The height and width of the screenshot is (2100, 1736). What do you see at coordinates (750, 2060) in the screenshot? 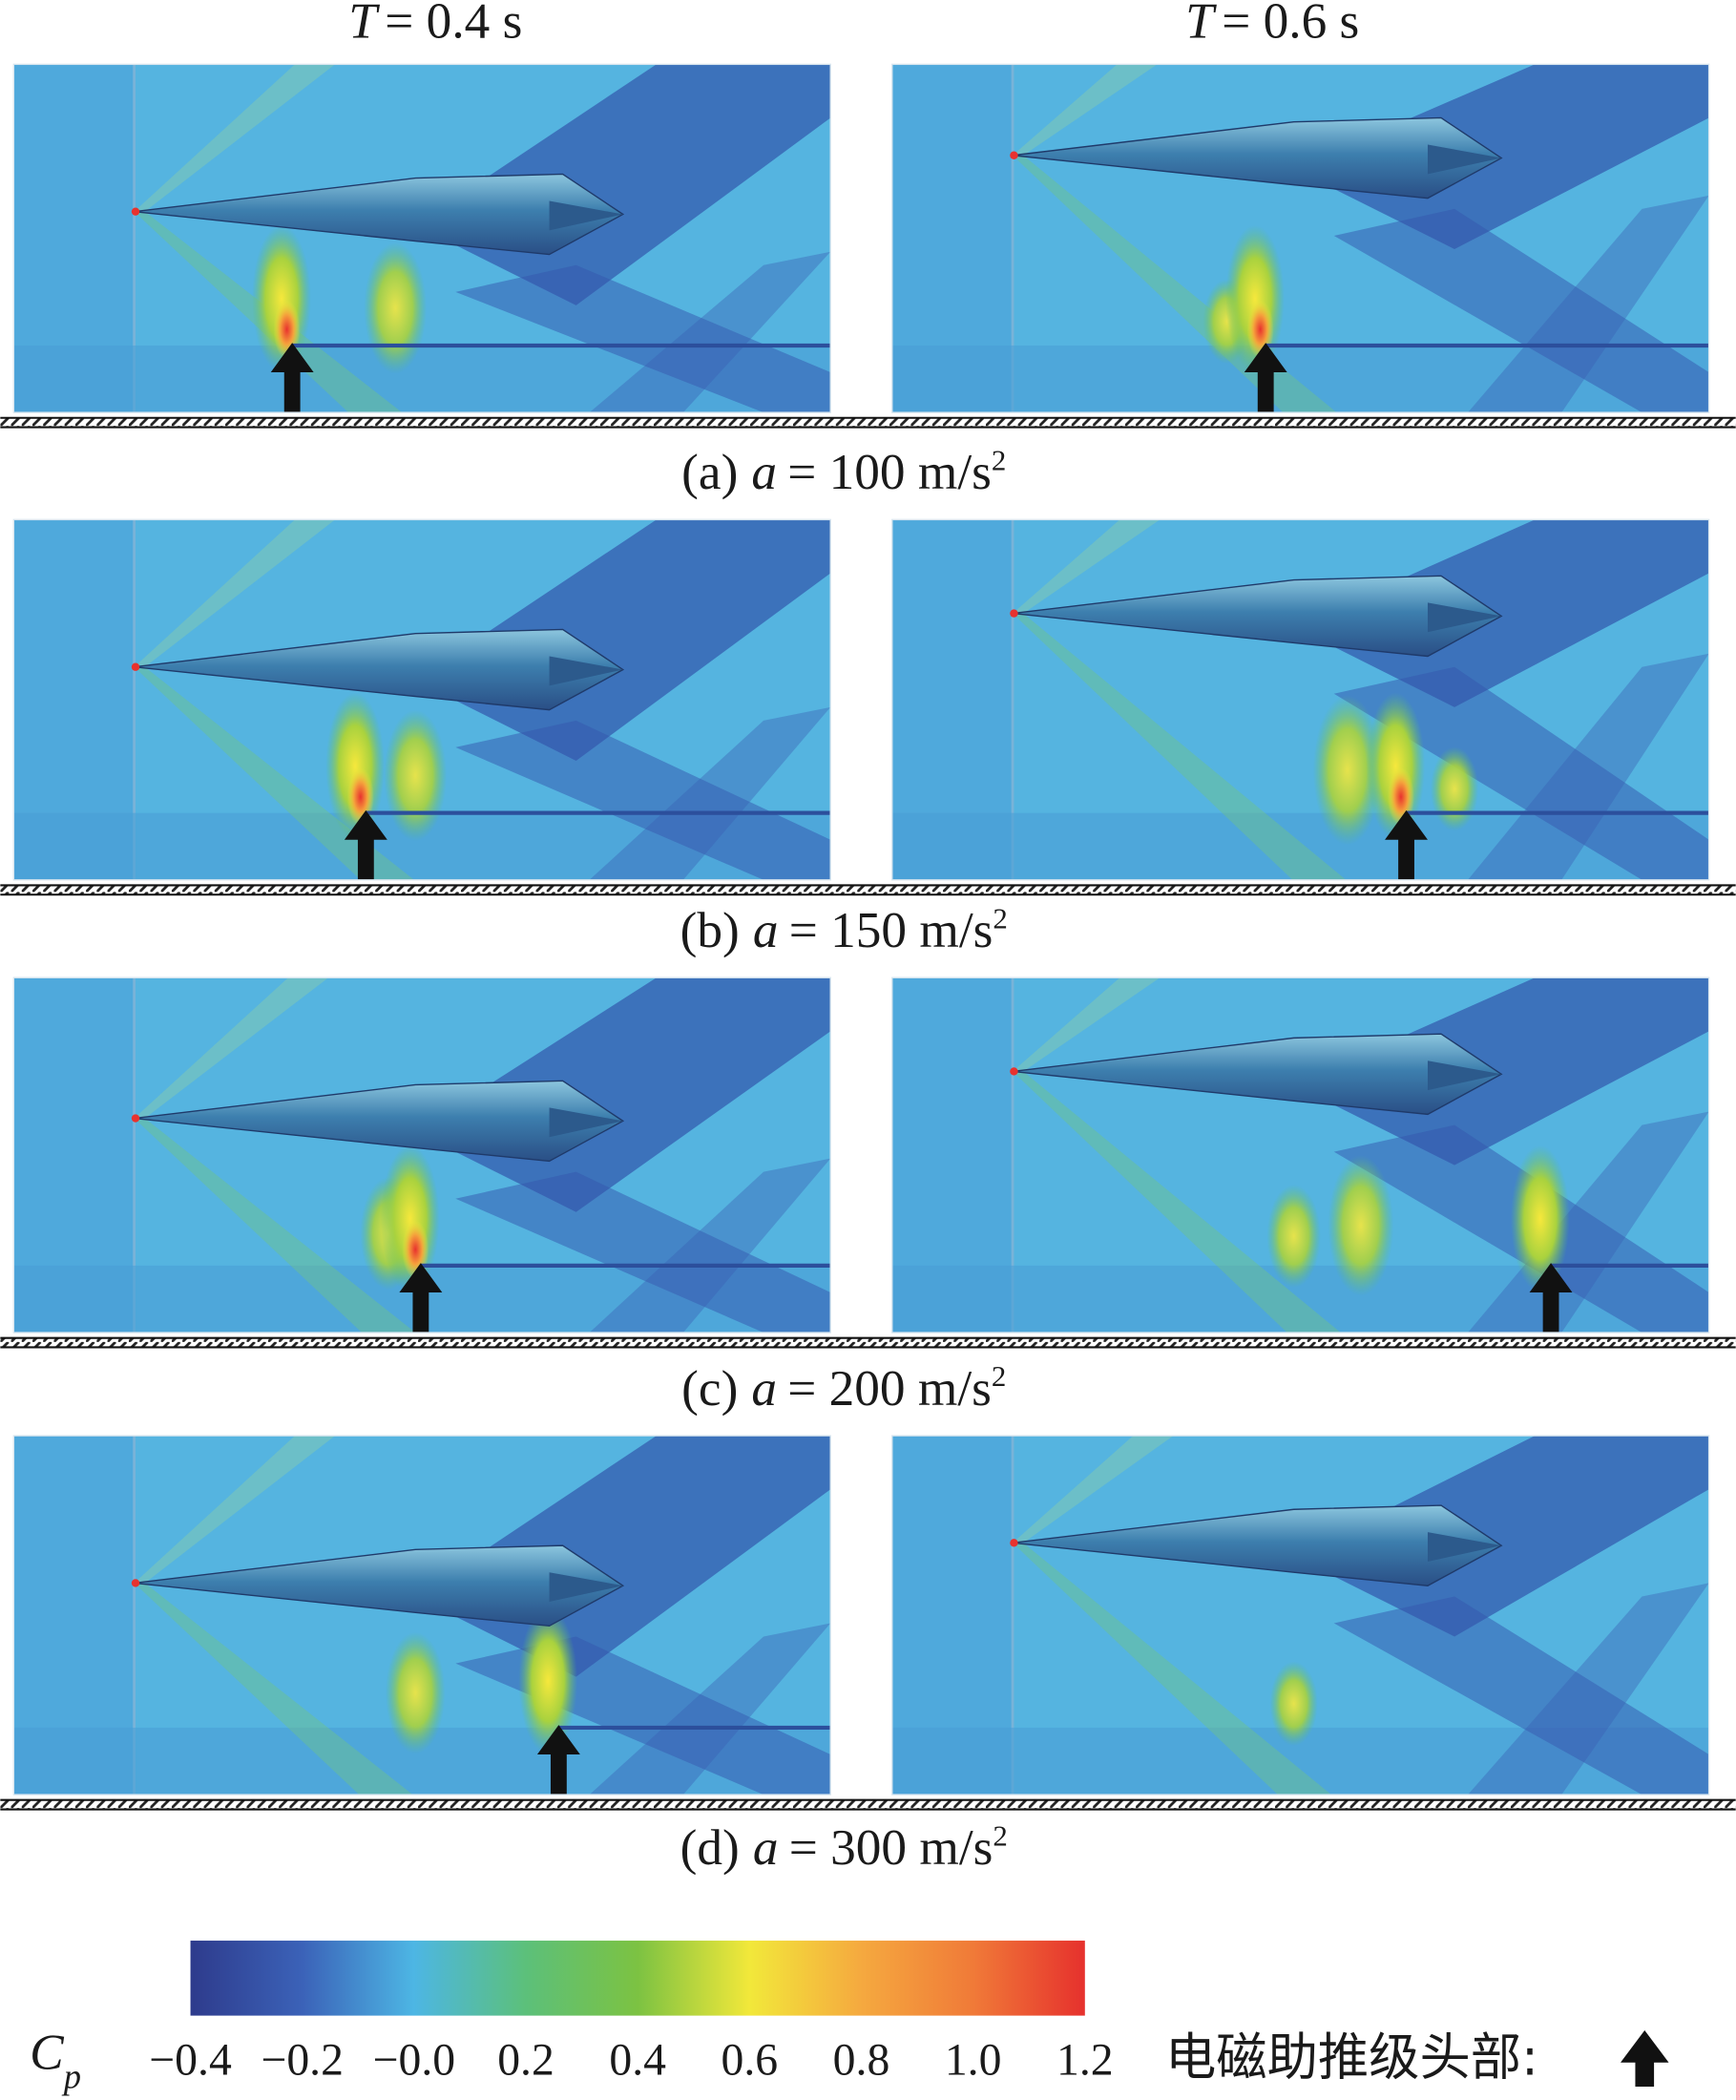
I see `colorbar-tick-label: 0.6` at bounding box center [750, 2060].